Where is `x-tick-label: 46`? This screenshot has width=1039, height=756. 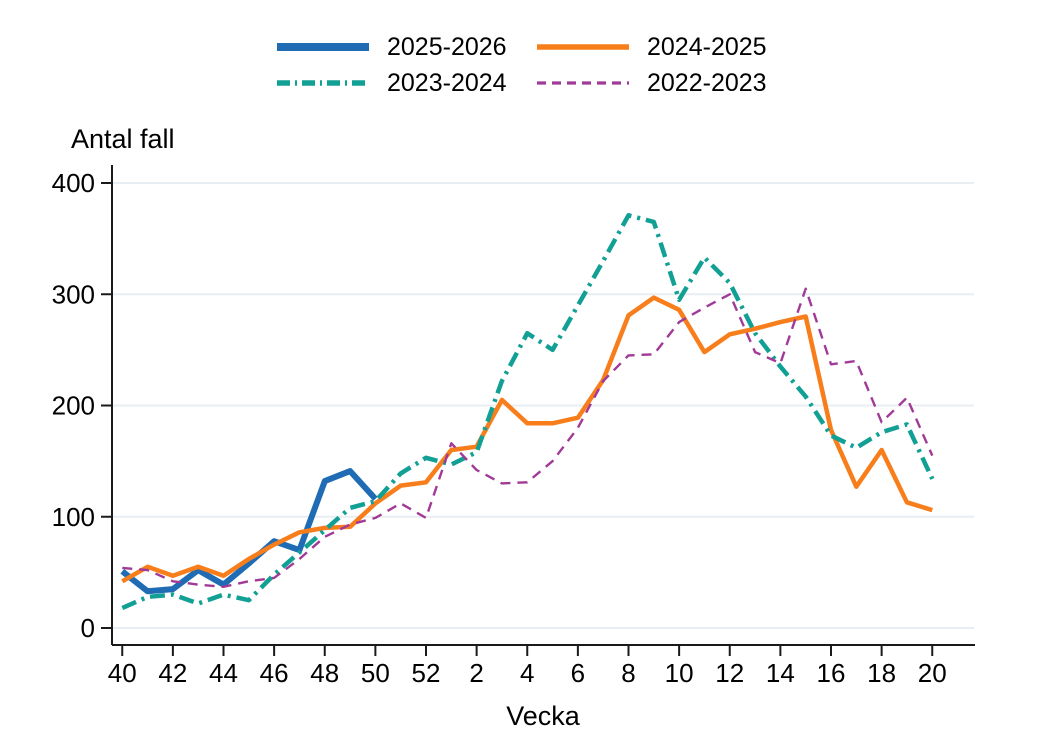
x-tick-label: 46 is located at coordinates (274, 673).